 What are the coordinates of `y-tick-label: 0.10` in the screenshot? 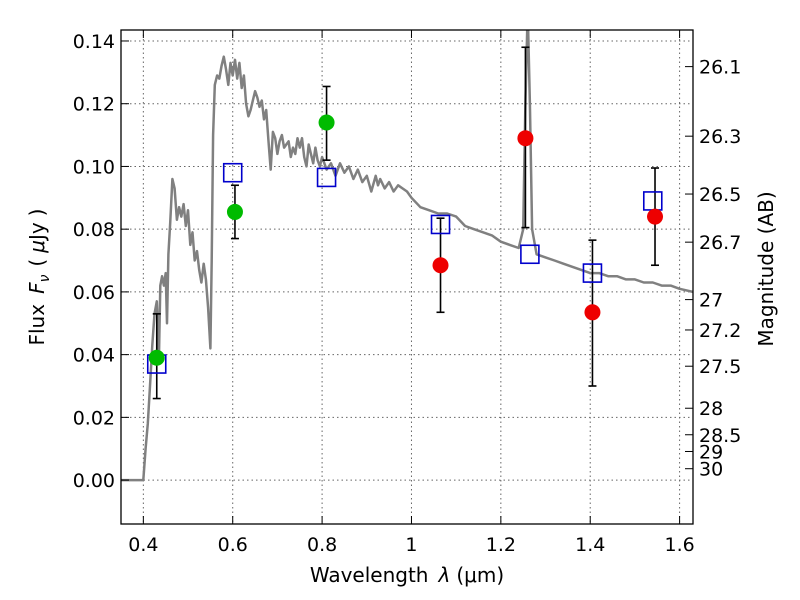 It's located at (94, 167).